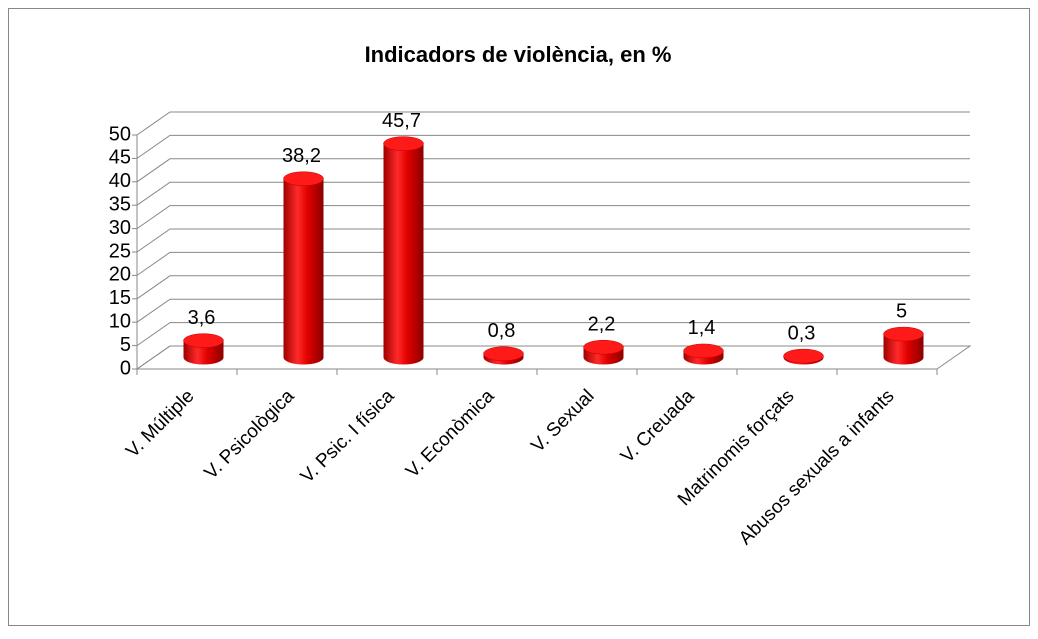  Describe the element at coordinates (901, 311) in the screenshot. I see `data-label: 5` at that location.